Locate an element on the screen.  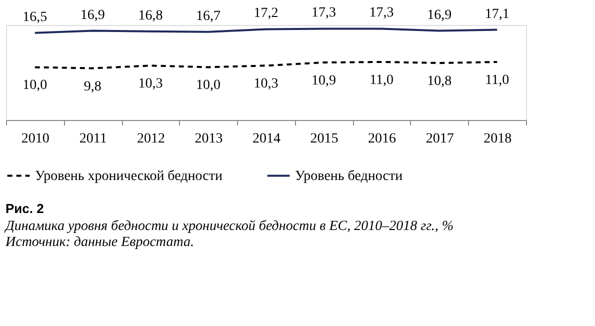
data-label: 9,8 is located at coordinates (93, 86).